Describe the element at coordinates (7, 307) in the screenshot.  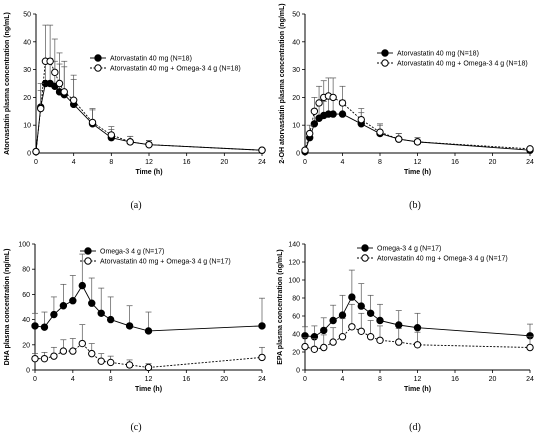
I see `y-axis-label: DHA plasma concentration (ng/mL)` at that location.